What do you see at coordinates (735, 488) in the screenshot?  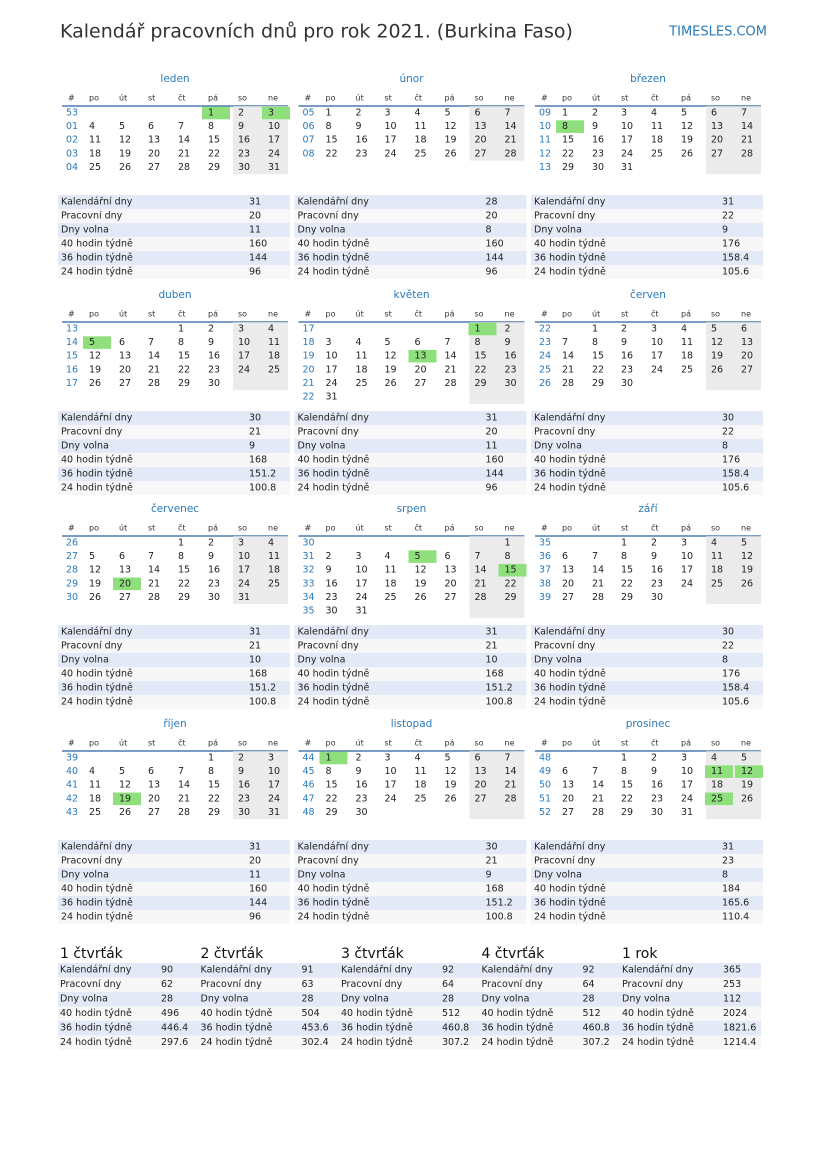 I see `stat-value: 105.6` at bounding box center [735, 488].